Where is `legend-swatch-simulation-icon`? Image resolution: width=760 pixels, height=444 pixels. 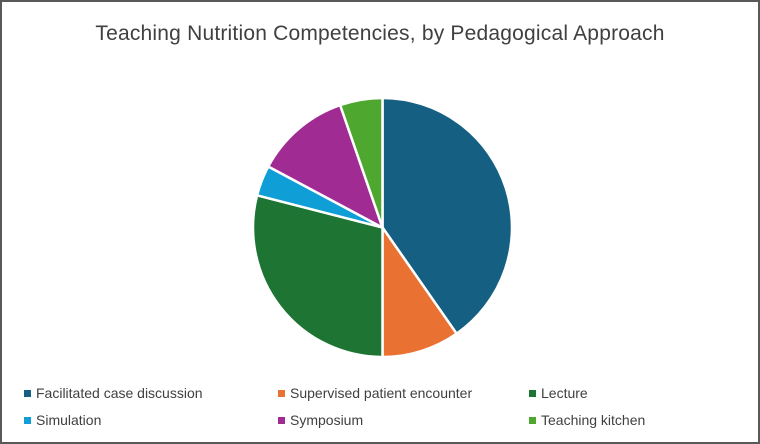 legend-swatch-simulation-icon is located at coordinates (27, 420).